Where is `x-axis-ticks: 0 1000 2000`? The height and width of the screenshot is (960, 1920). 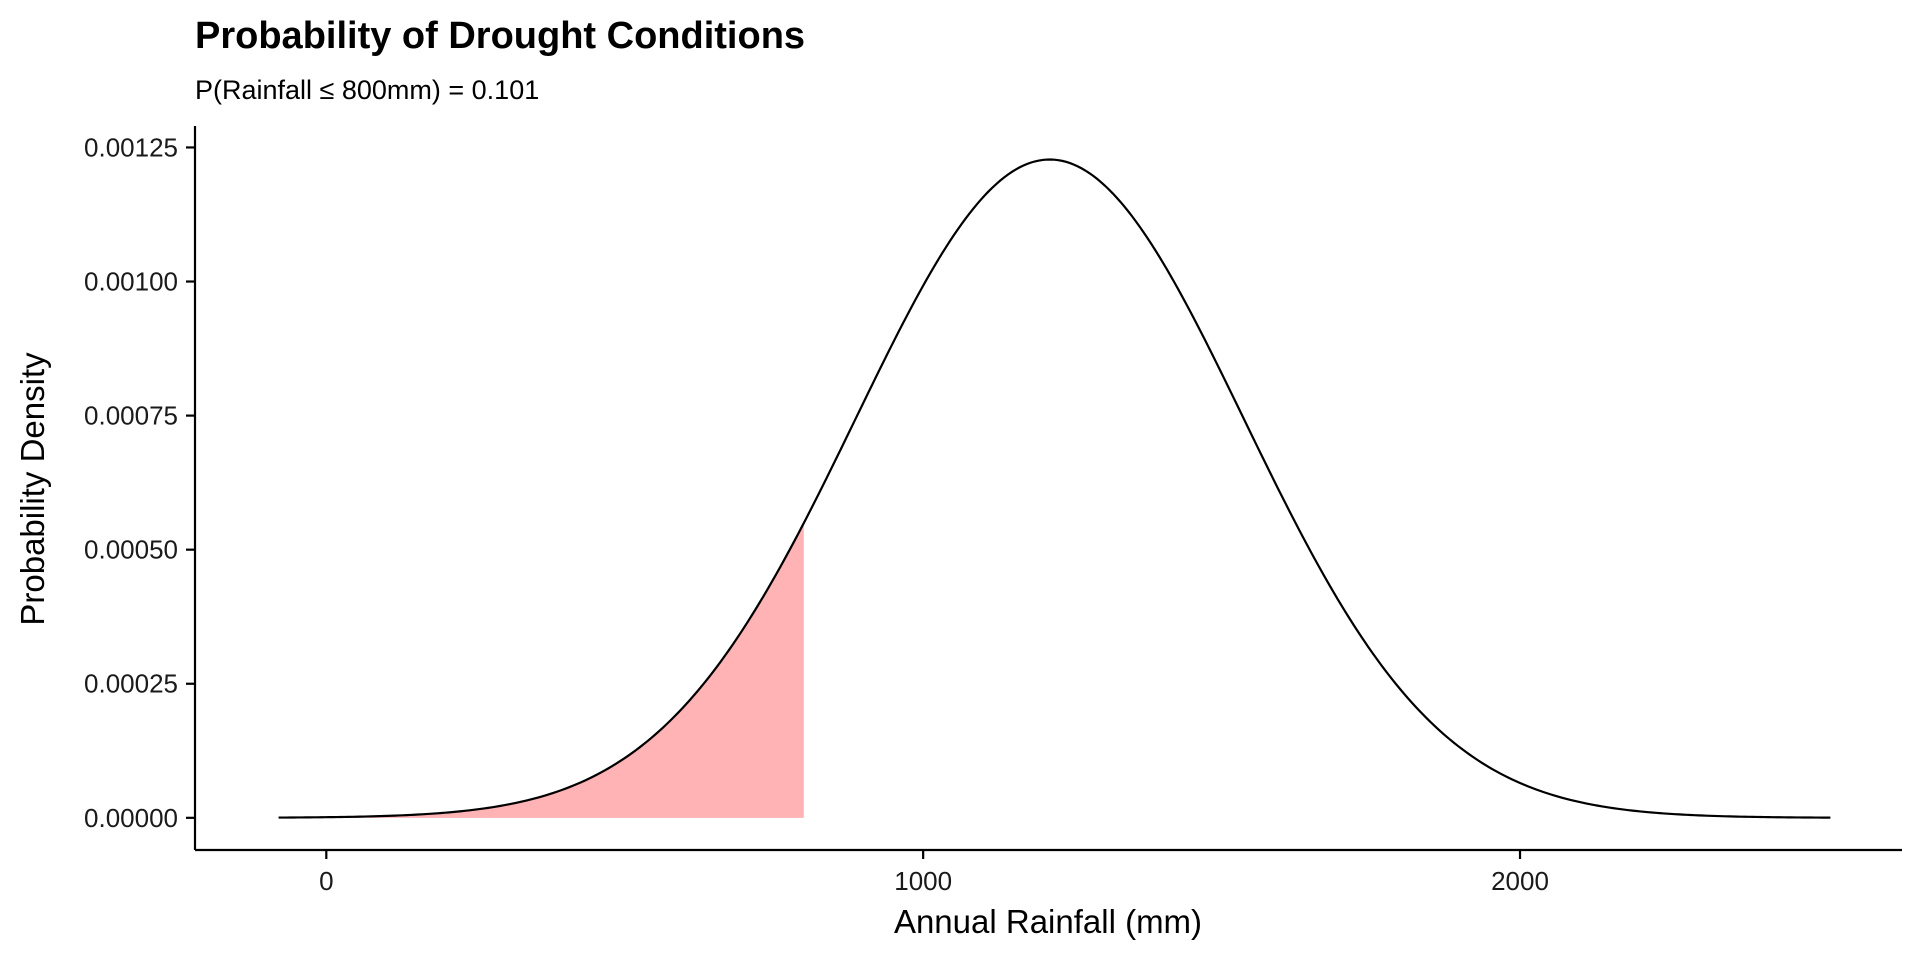 x-axis-ticks: 0 1000 2000 is located at coordinates (934, 873).